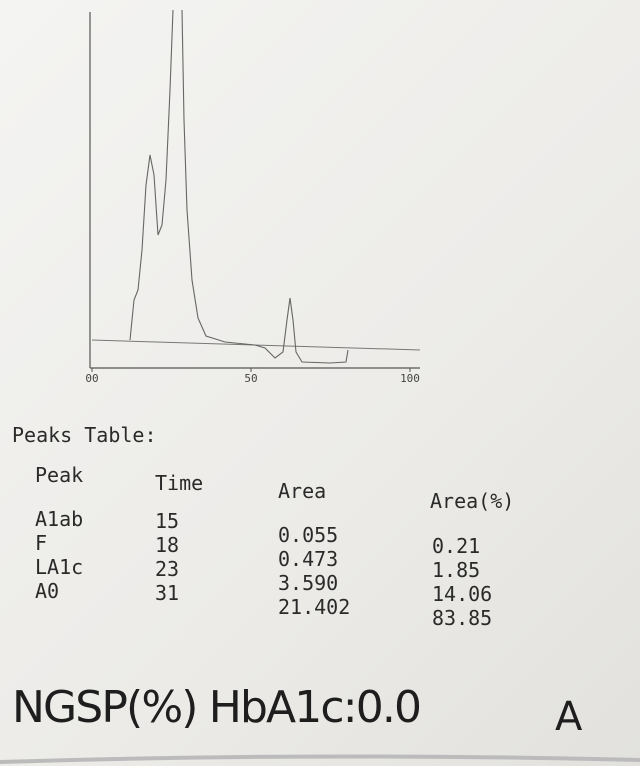  What do you see at coordinates (308, 559) in the screenshot?
I see `table-cell: 0.473` at bounding box center [308, 559].